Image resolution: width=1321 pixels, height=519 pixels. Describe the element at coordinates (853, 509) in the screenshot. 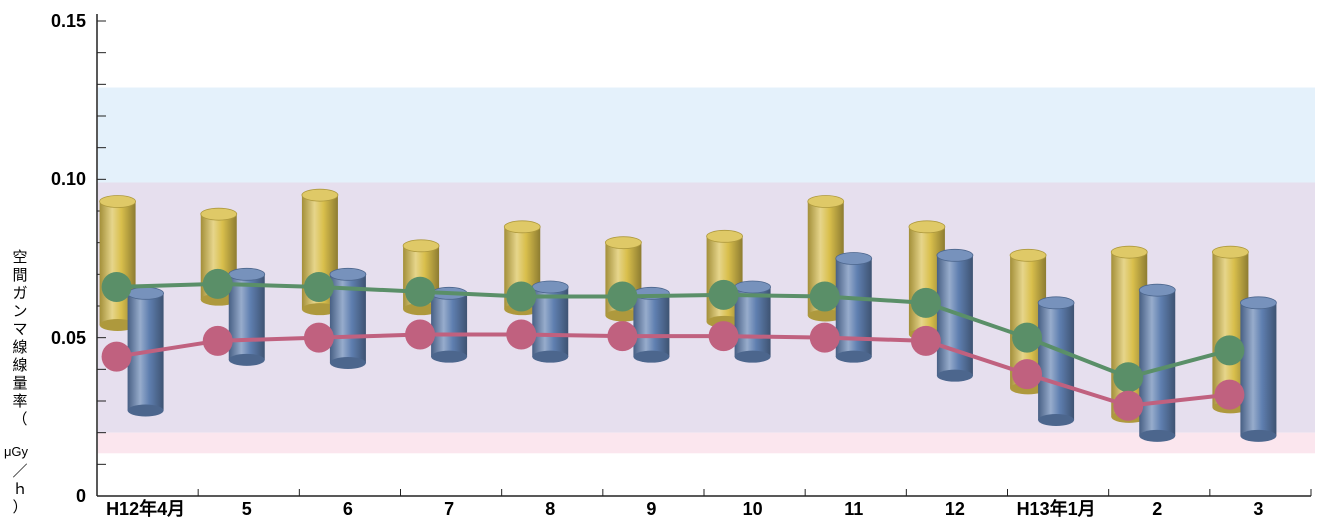

I see `x-tick-label: 11` at that location.